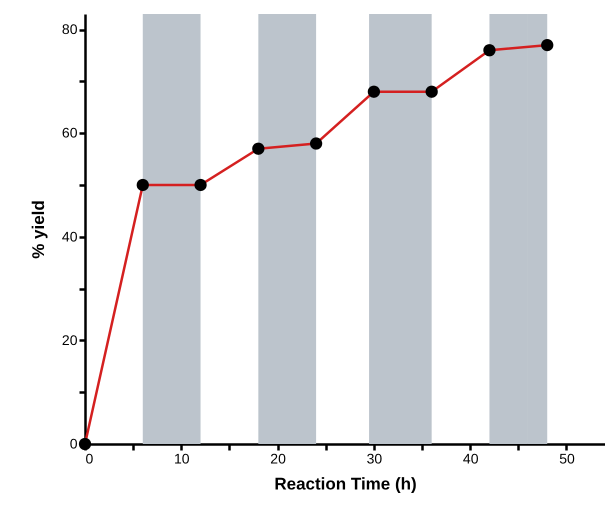  Describe the element at coordinates (70, 29) in the screenshot. I see `y-tick-label: 80` at that location.